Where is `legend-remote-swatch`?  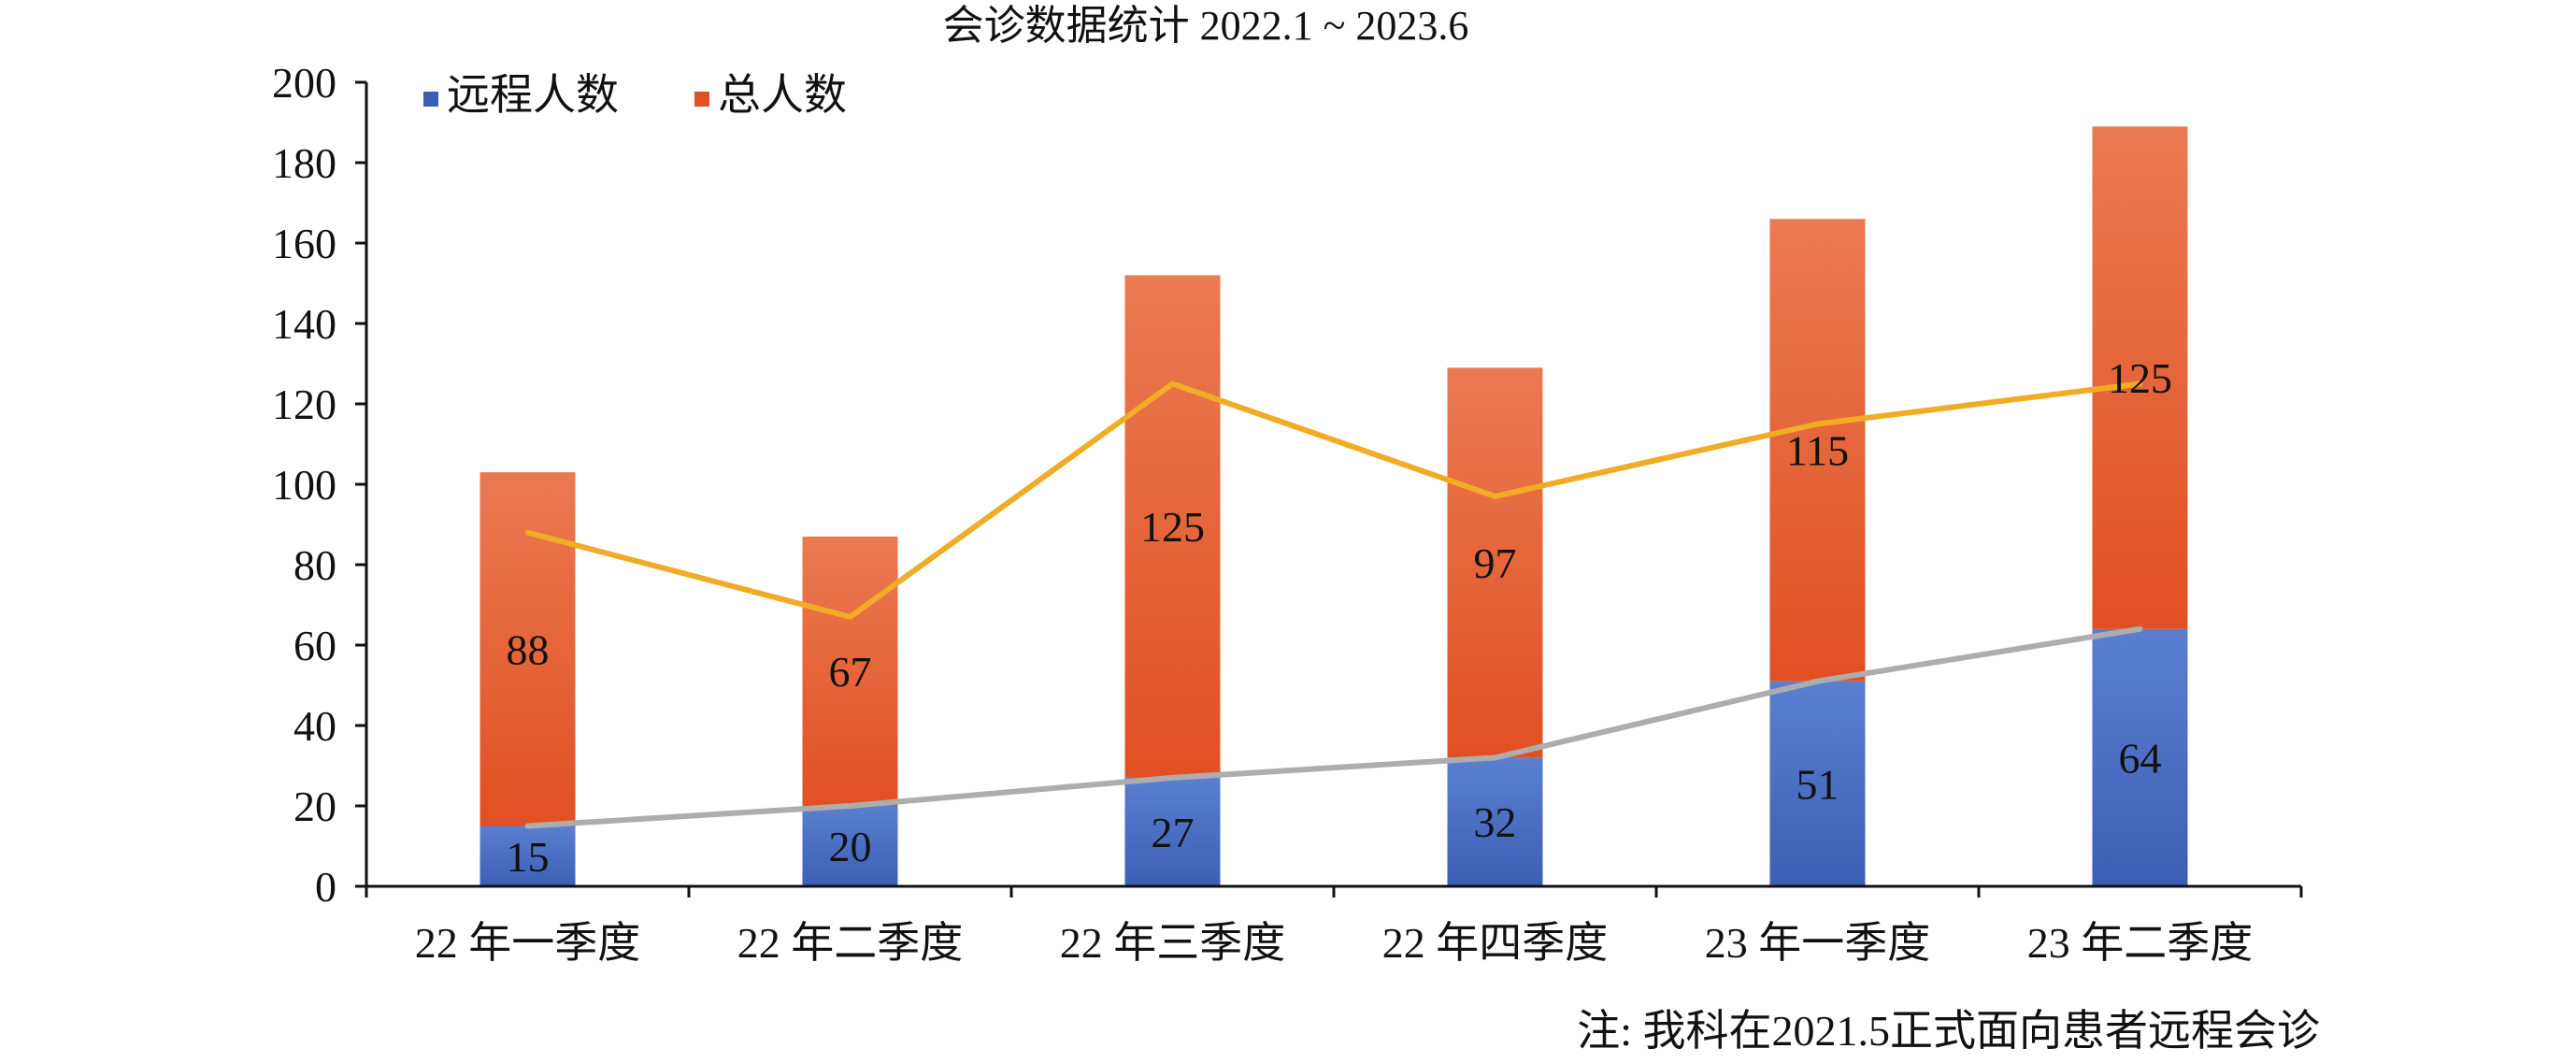 legend-remote-swatch is located at coordinates (430, 99).